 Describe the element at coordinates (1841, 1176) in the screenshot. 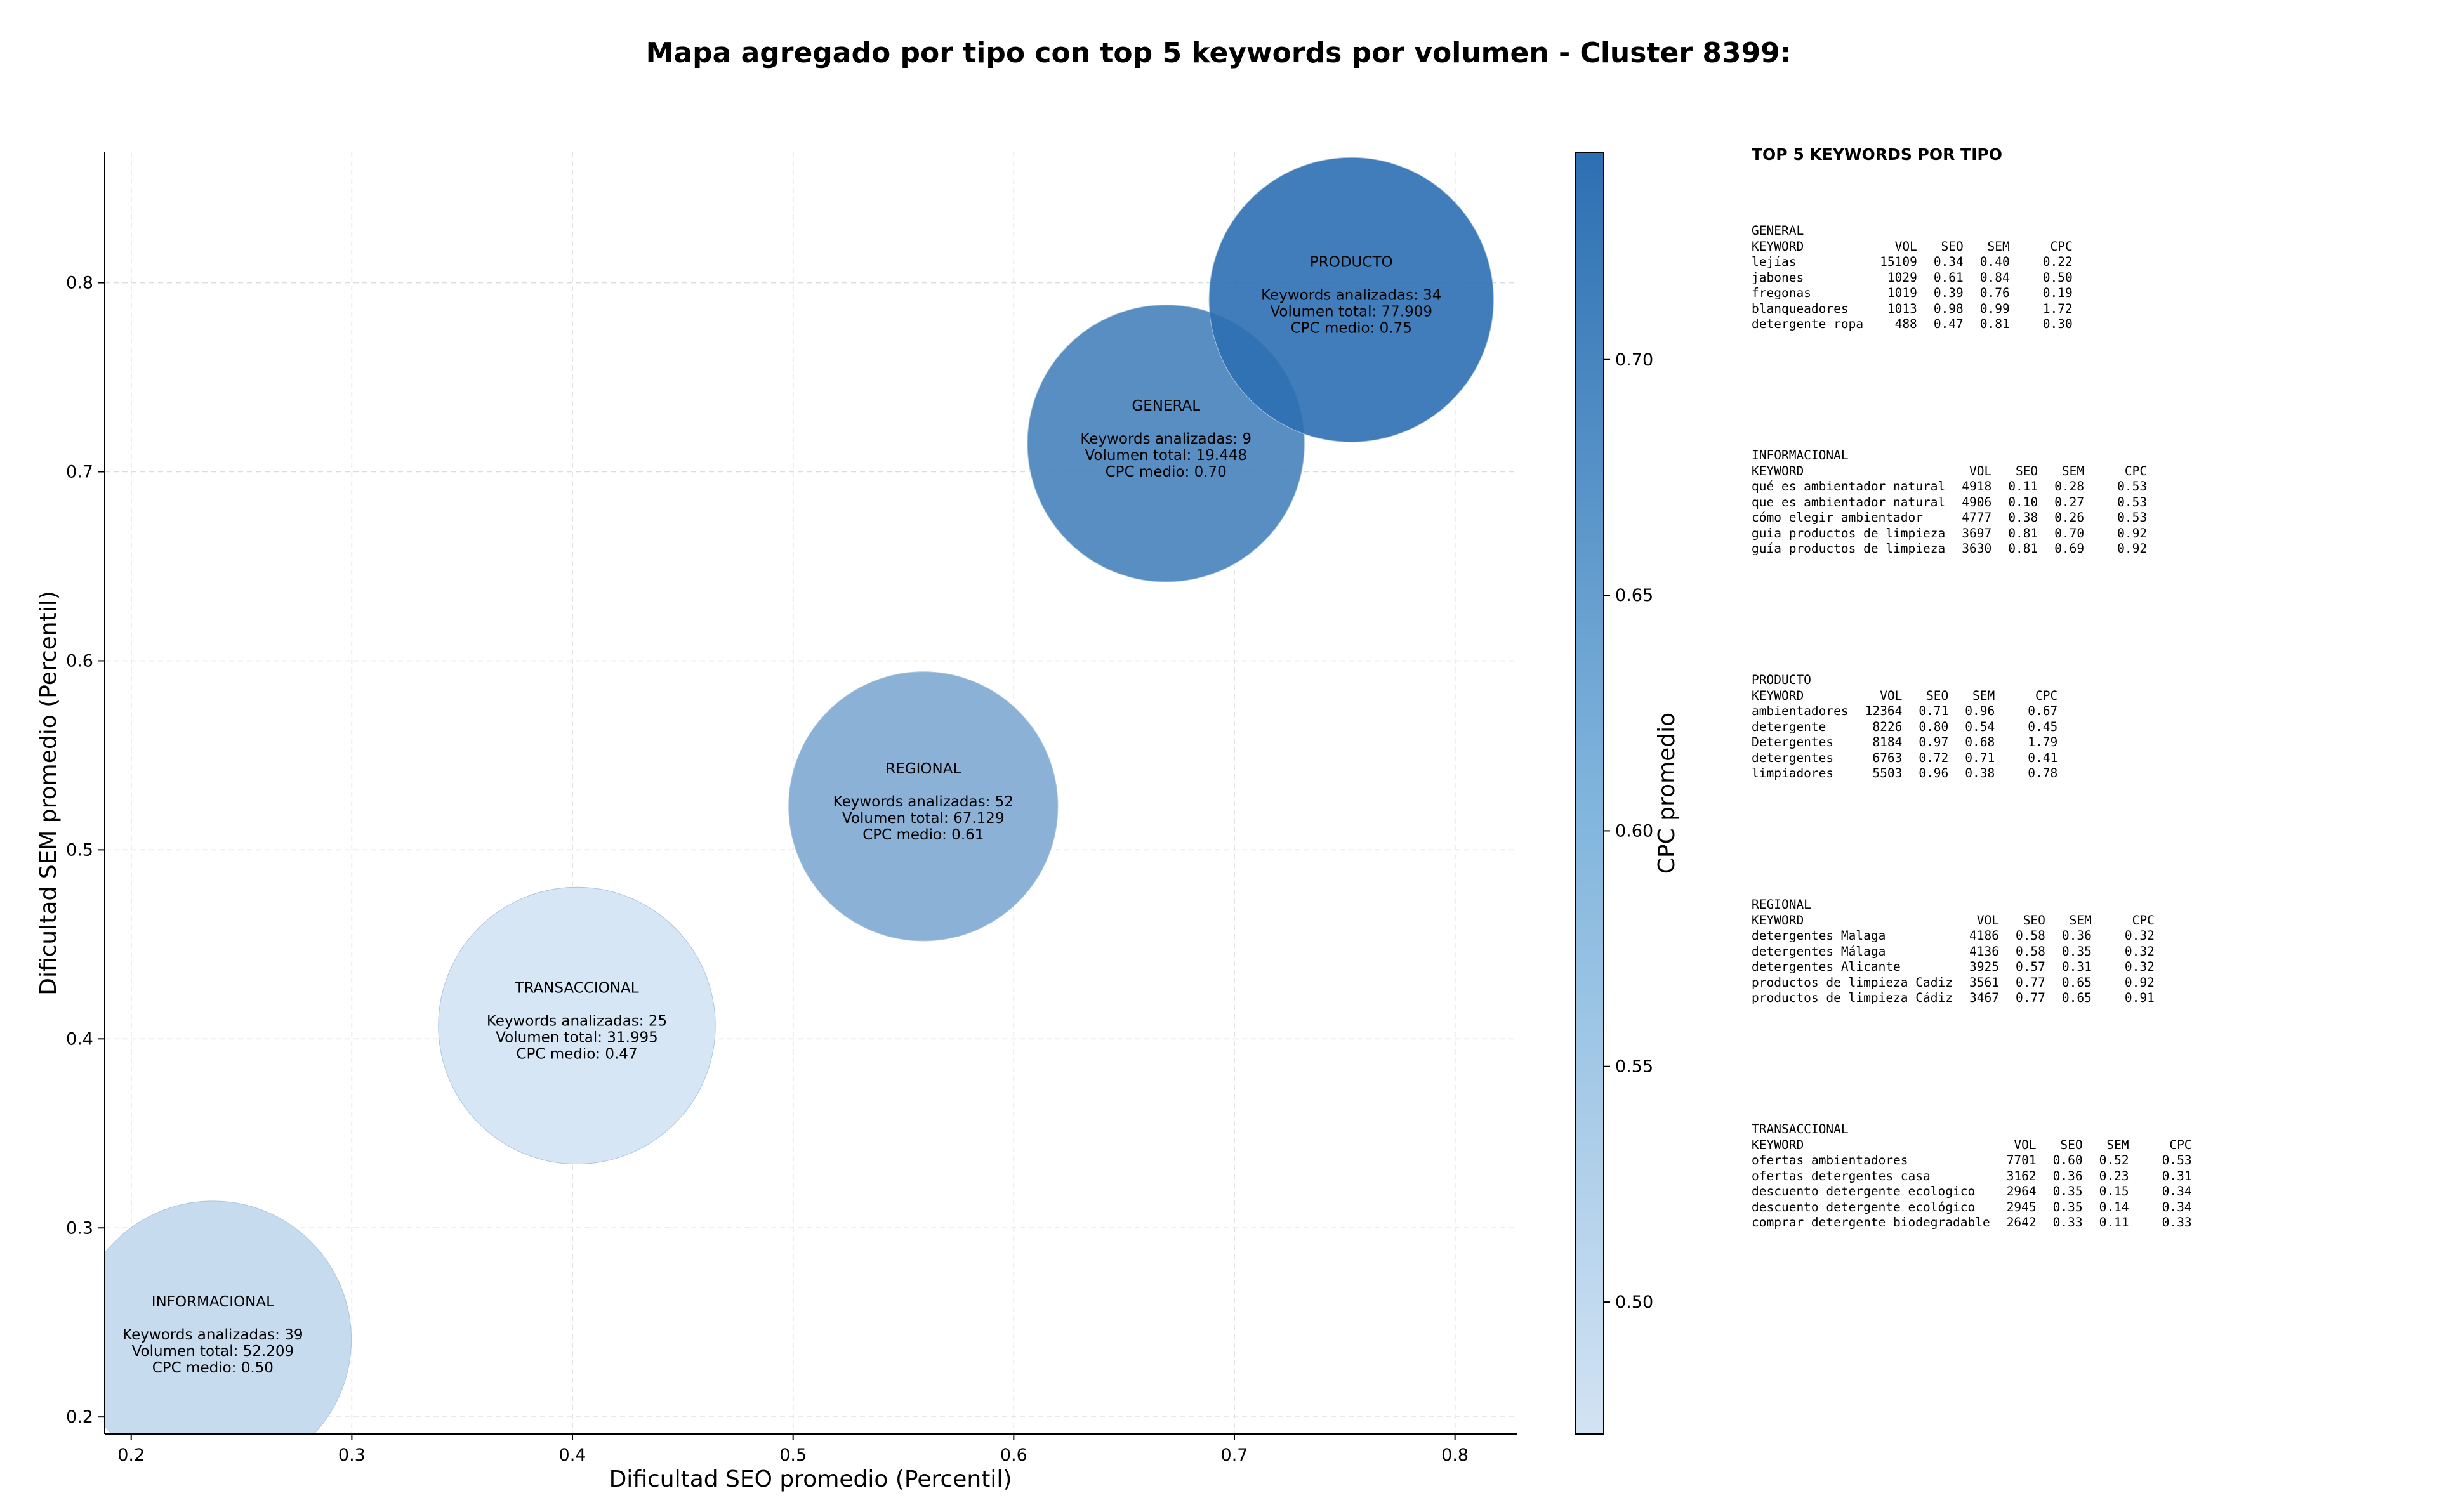

I see `table-cell: ofertas detergentes casa` at that location.